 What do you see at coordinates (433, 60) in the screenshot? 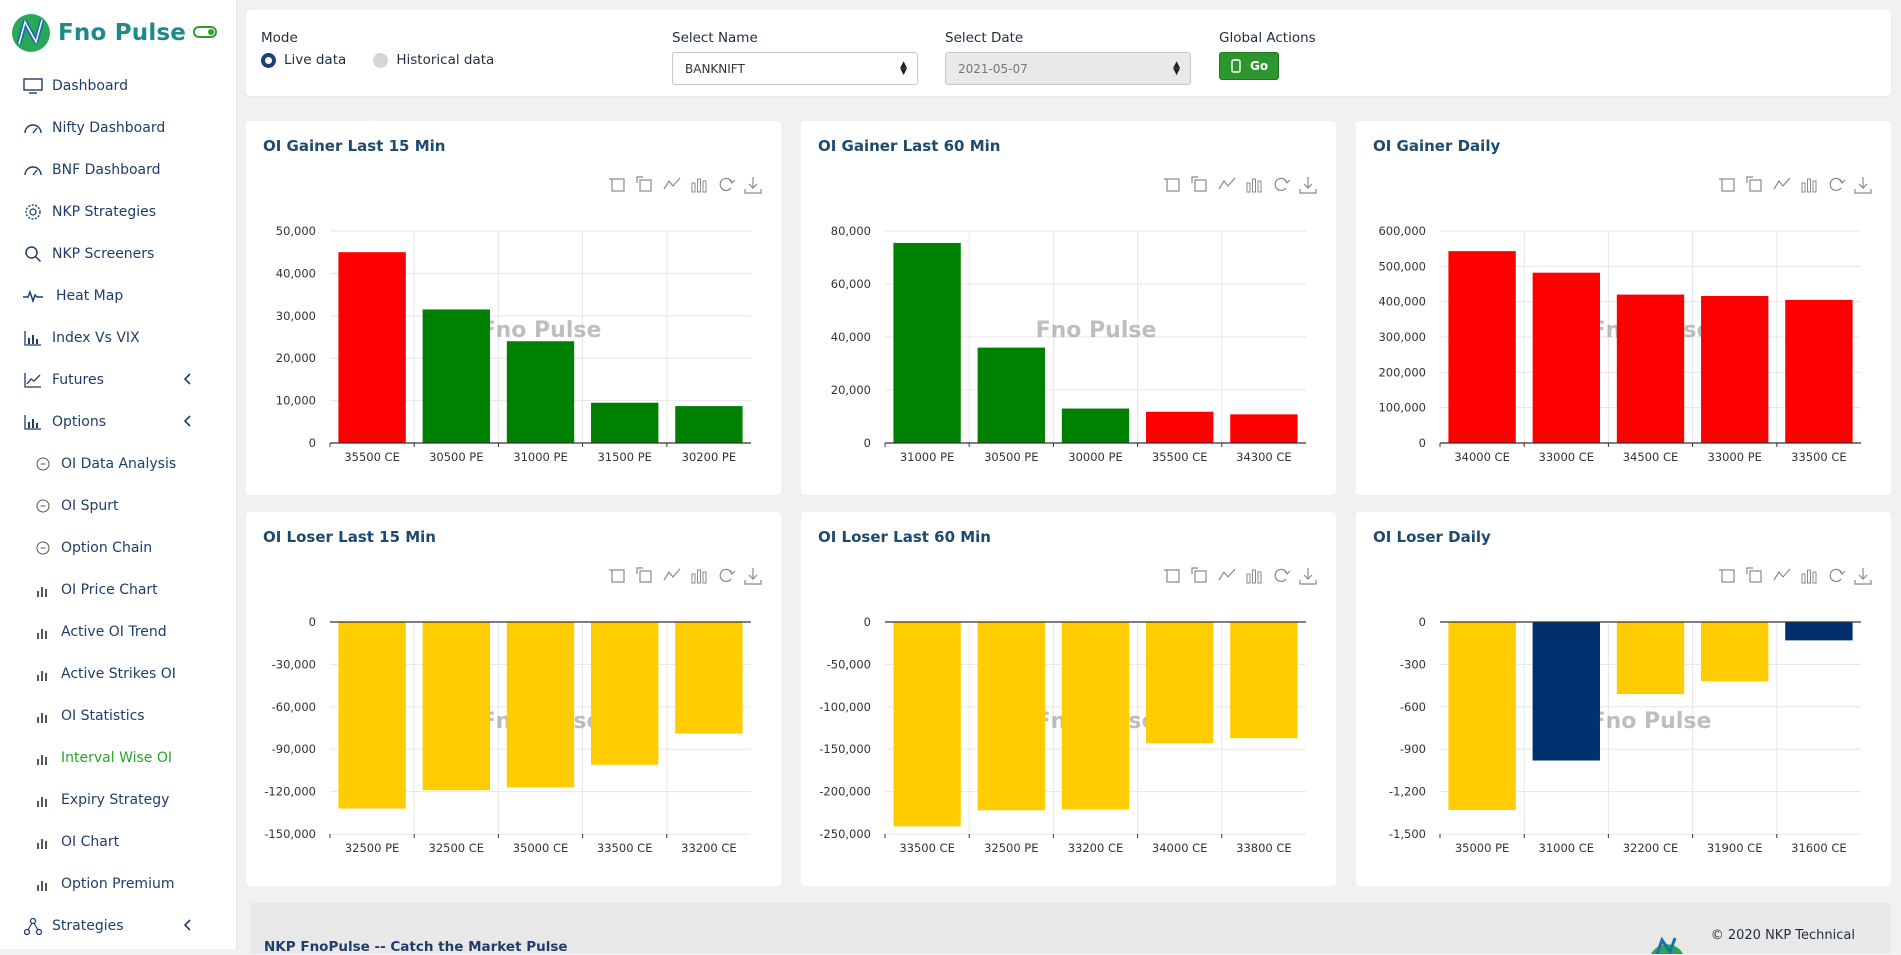
I see `mode-historical-radio: Historical data` at bounding box center [433, 60].